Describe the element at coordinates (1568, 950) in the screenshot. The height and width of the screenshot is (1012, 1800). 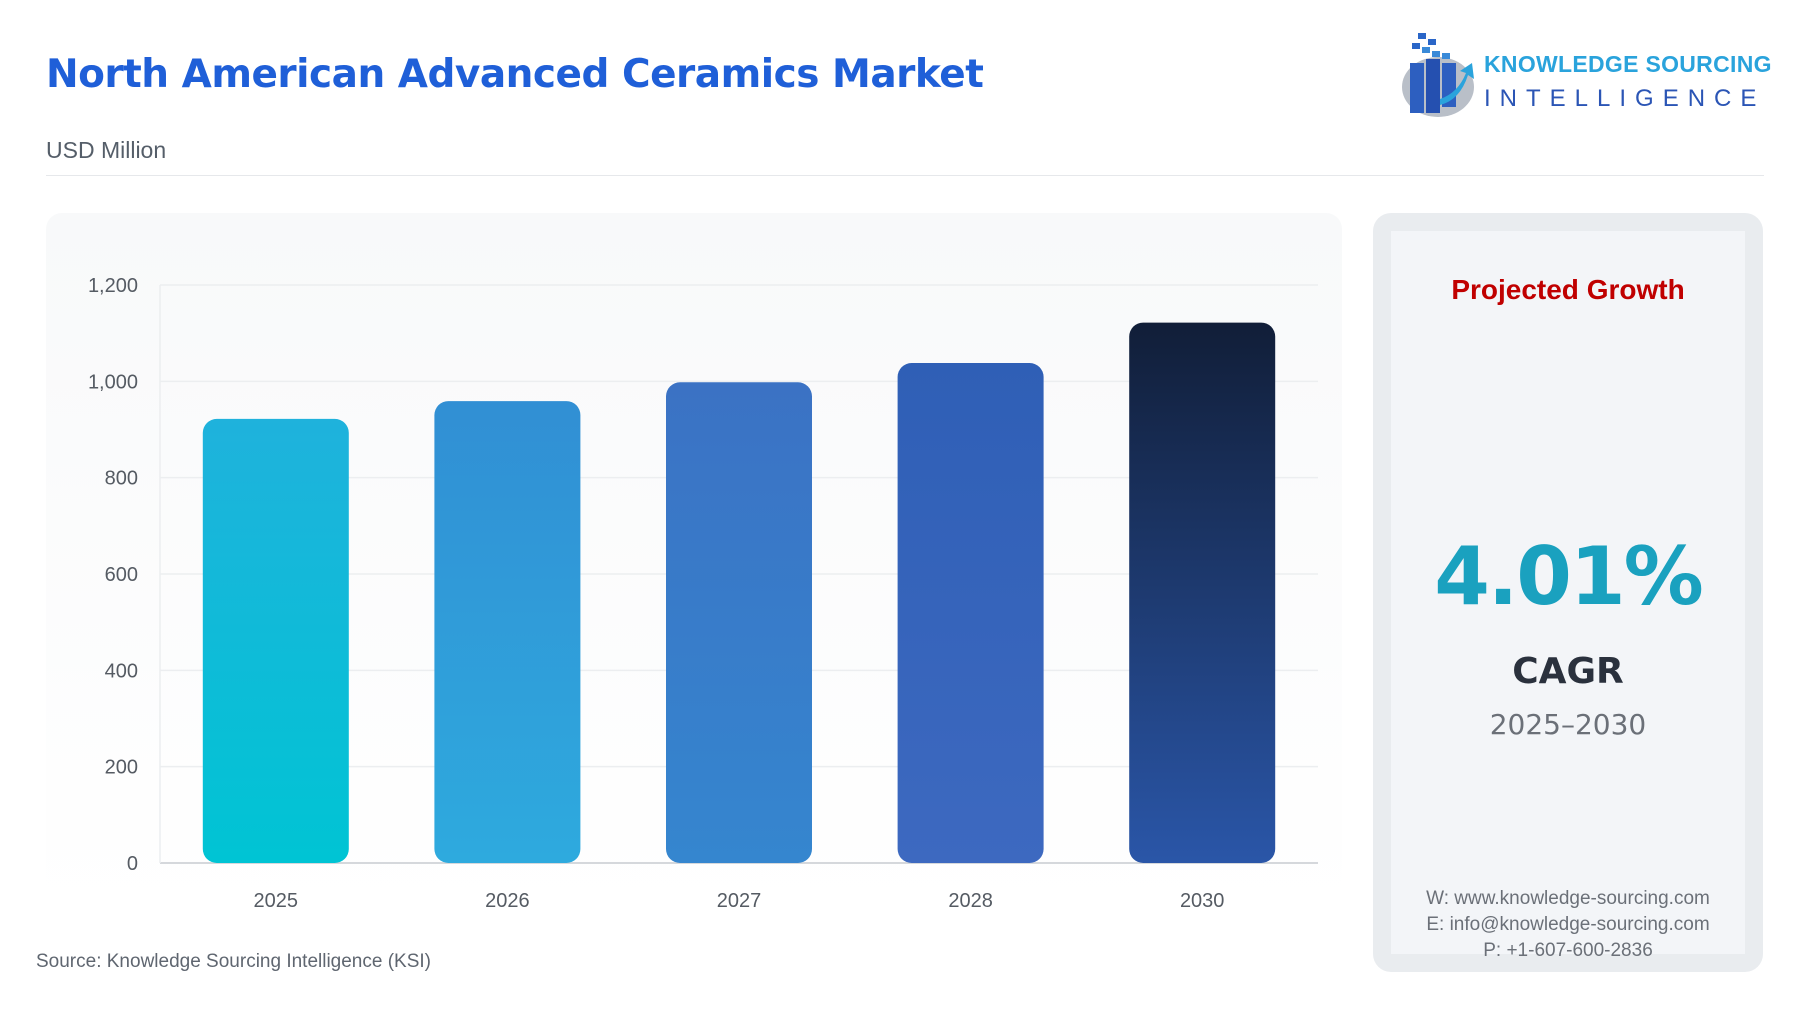
I see `phone-text: P: +1-607-600-2836` at that location.